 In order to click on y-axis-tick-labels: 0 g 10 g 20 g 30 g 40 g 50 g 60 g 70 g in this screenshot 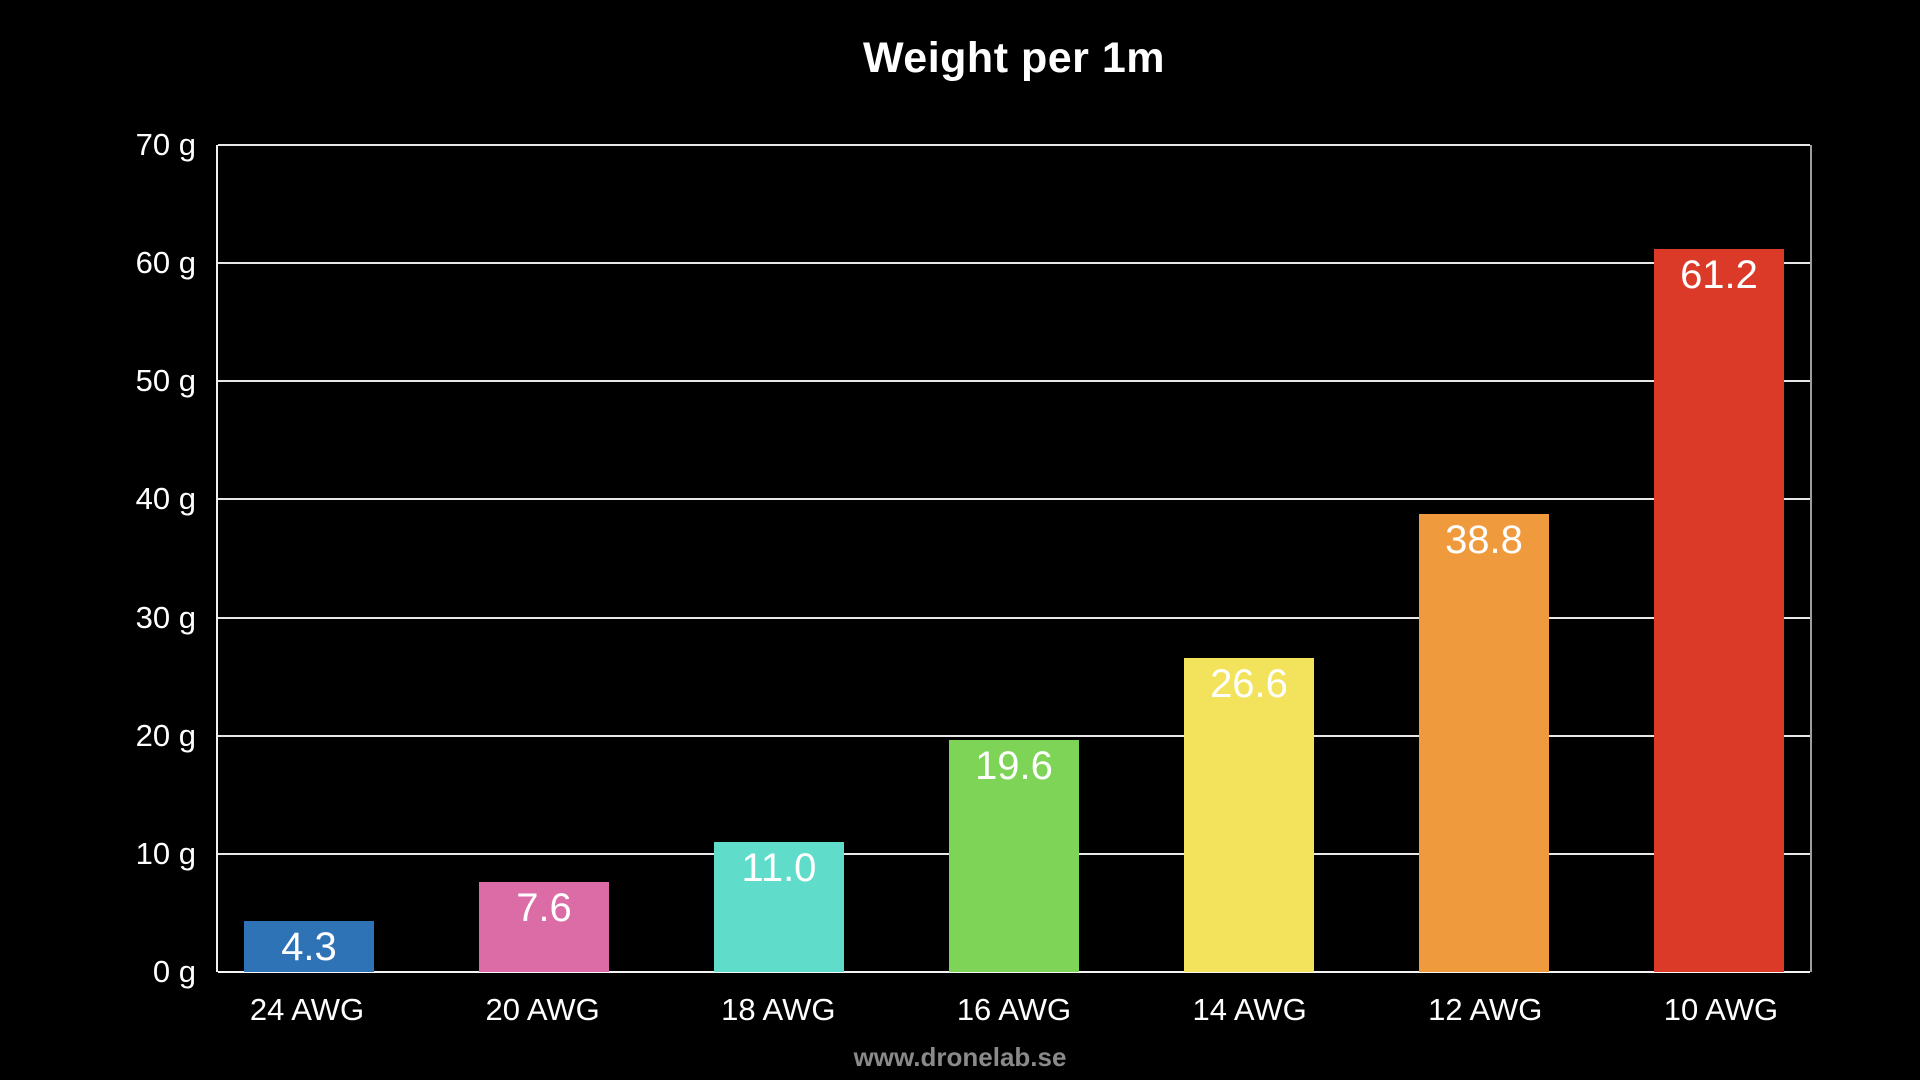, I will do `click(98, 540)`.